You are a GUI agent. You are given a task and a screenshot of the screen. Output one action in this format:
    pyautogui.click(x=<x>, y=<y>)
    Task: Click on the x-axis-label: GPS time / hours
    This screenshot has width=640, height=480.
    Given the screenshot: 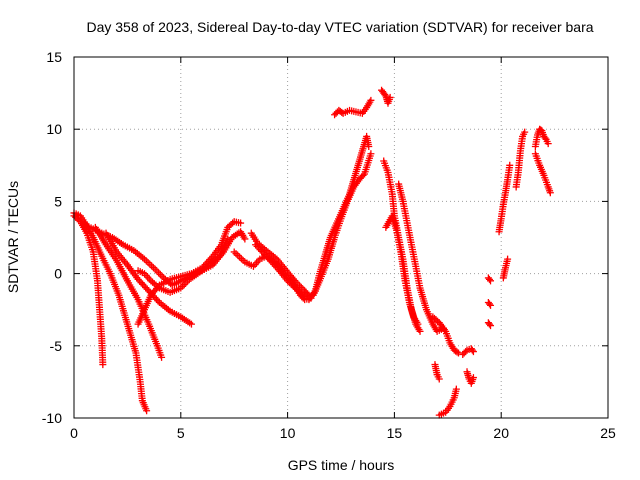 What is the action you would take?
    pyautogui.click(x=341, y=465)
    